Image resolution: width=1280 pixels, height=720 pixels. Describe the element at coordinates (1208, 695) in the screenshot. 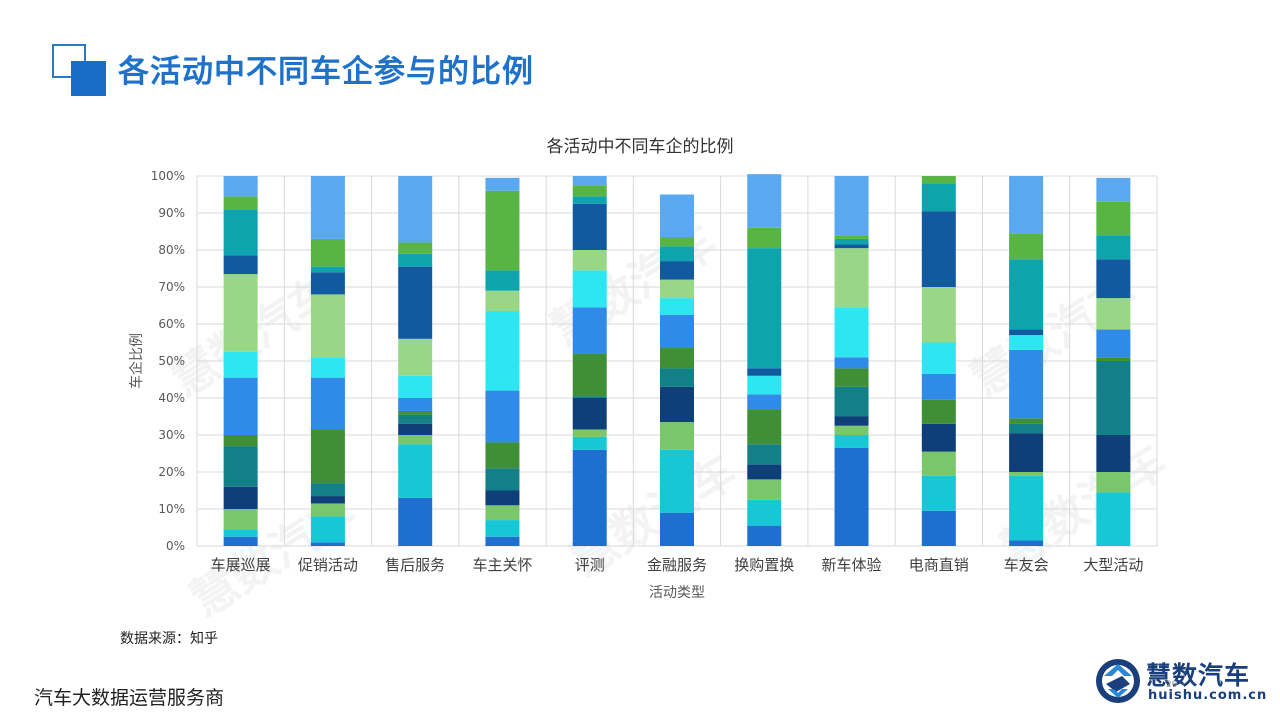

I see `logo-url: huishu.com.cn` at that location.